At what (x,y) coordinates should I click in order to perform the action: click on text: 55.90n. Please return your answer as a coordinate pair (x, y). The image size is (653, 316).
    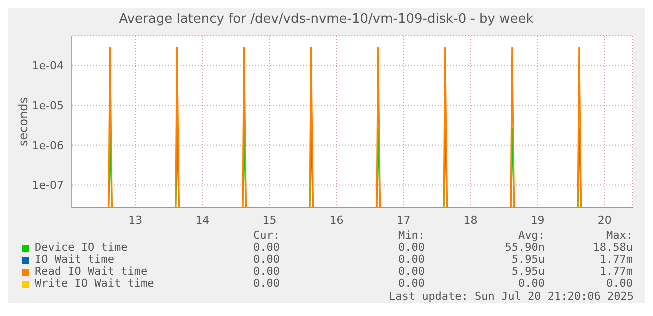
    Looking at the image, I should click on (524, 247).